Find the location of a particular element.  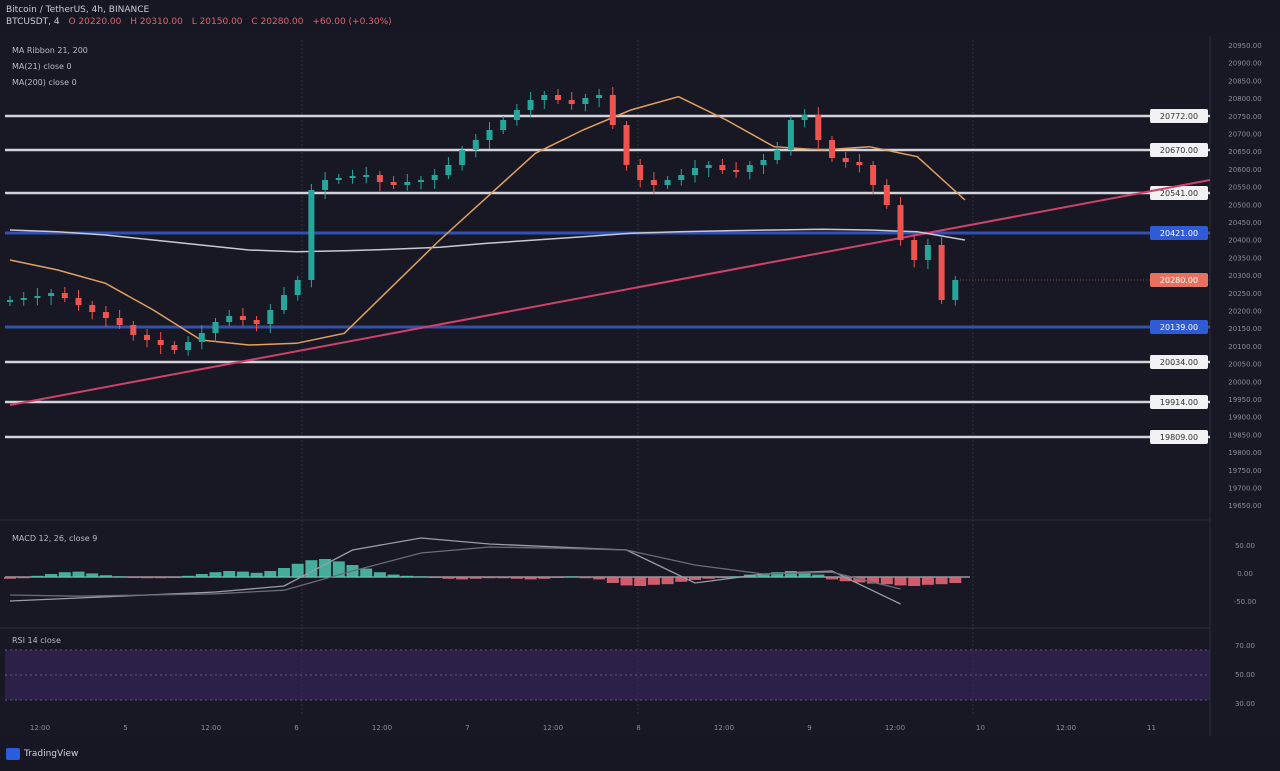

price-axis-label: 20550.00 is located at coordinates (1244, 188).